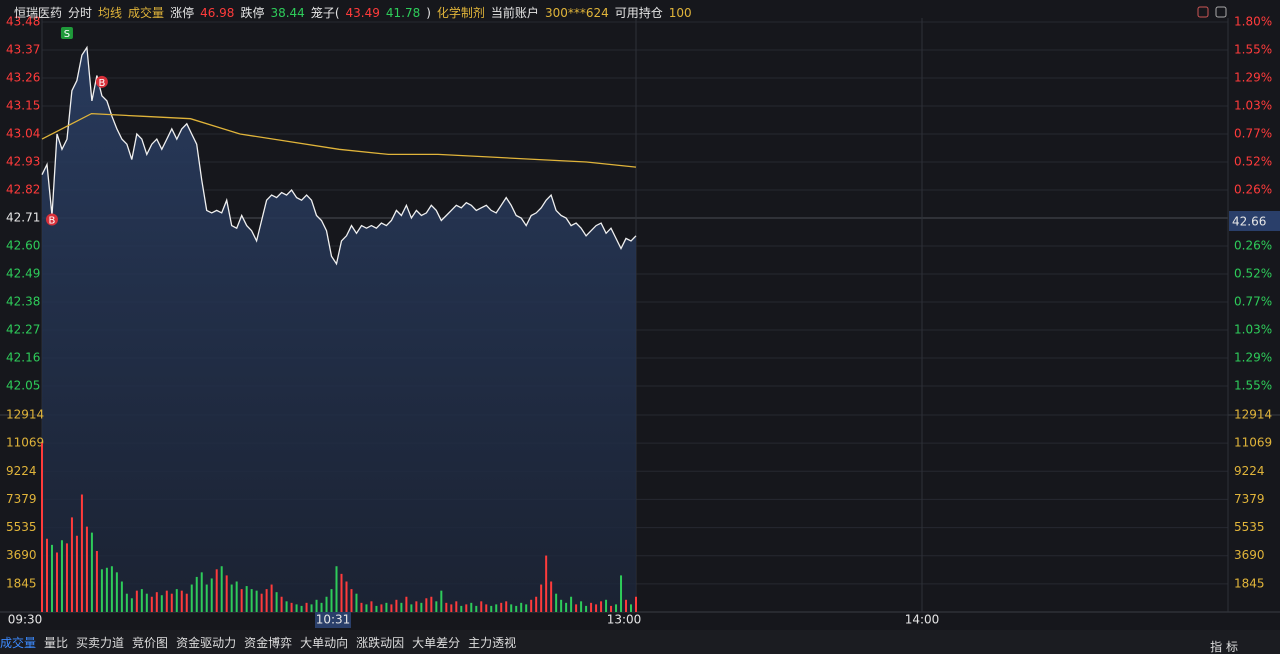 The width and height of the screenshot is (1280, 654). What do you see at coordinates (428, 13) in the screenshot?
I see `header-item: )` at bounding box center [428, 13].